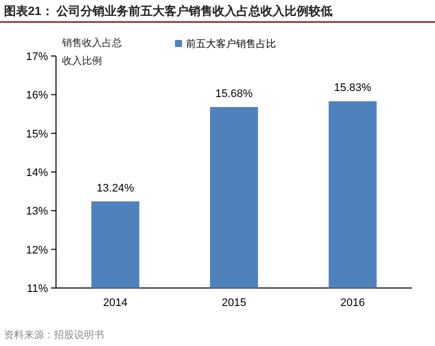 The height and width of the screenshot is (346, 435). Describe the element at coordinates (353, 88) in the screenshot. I see `data-label: 15.83%` at that location.